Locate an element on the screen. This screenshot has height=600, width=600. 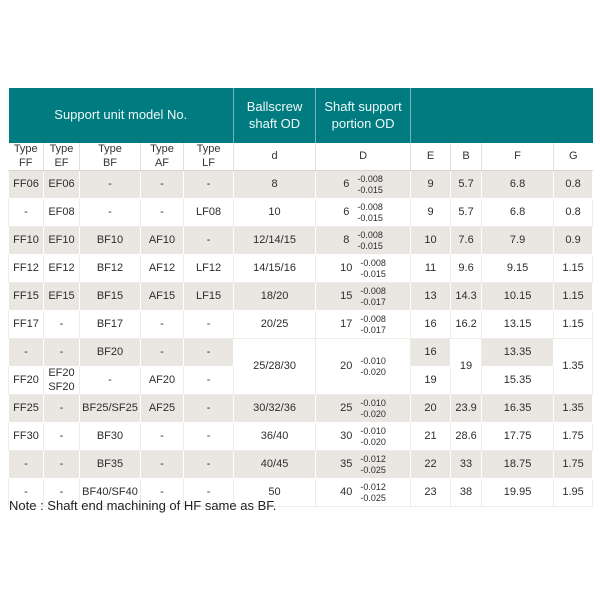
ballscrew-d-cell: 18/20 is located at coordinates (275, 296).